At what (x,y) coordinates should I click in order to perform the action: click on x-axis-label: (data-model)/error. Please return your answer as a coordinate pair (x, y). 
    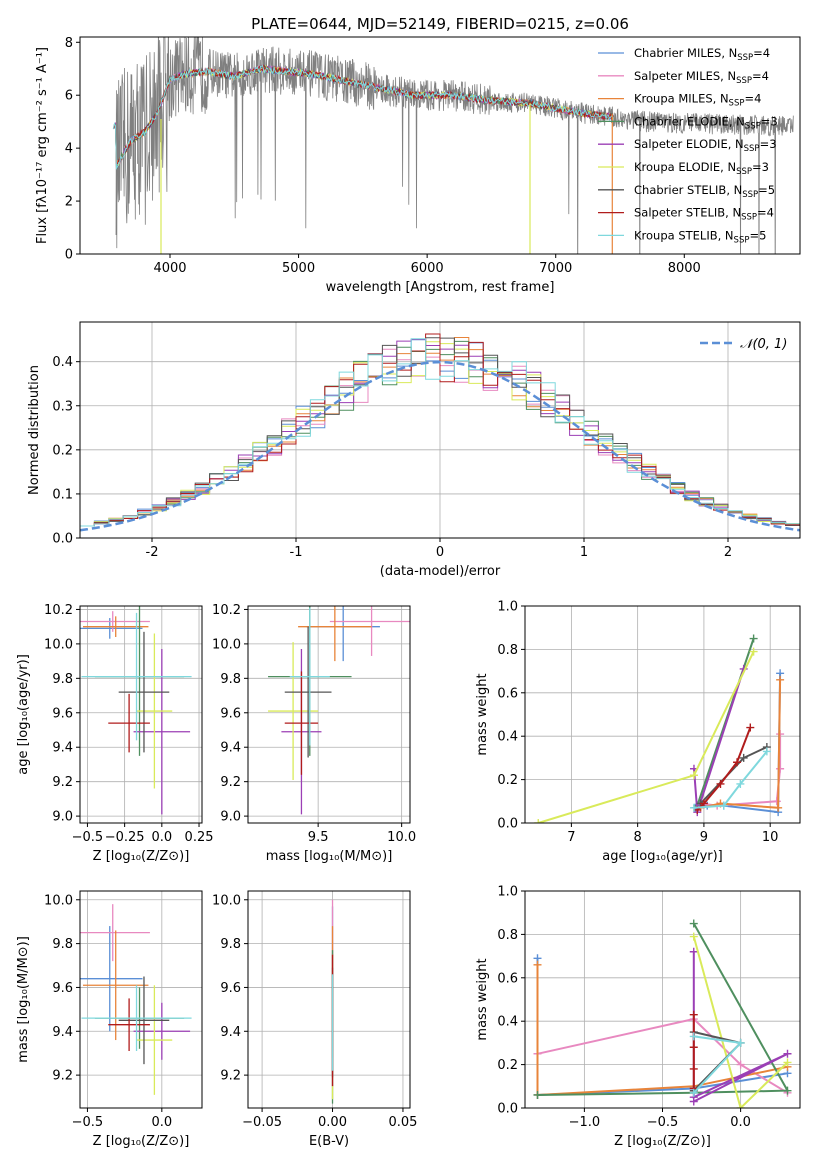
    Looking at the image, I should click on (440, 571).